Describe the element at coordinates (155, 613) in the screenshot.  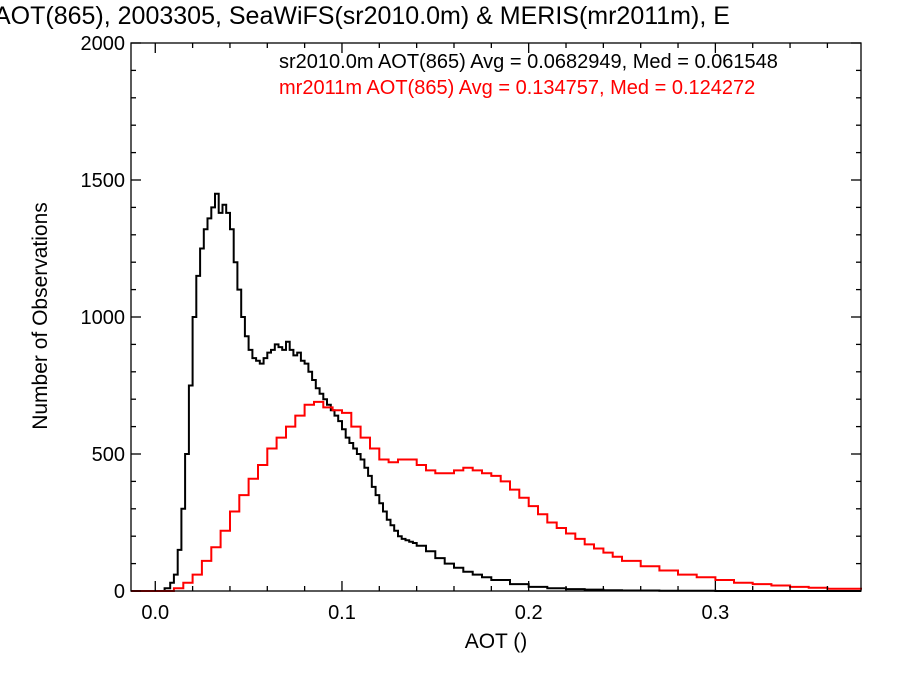
I see `x-tick-label: 0.0` at that location.